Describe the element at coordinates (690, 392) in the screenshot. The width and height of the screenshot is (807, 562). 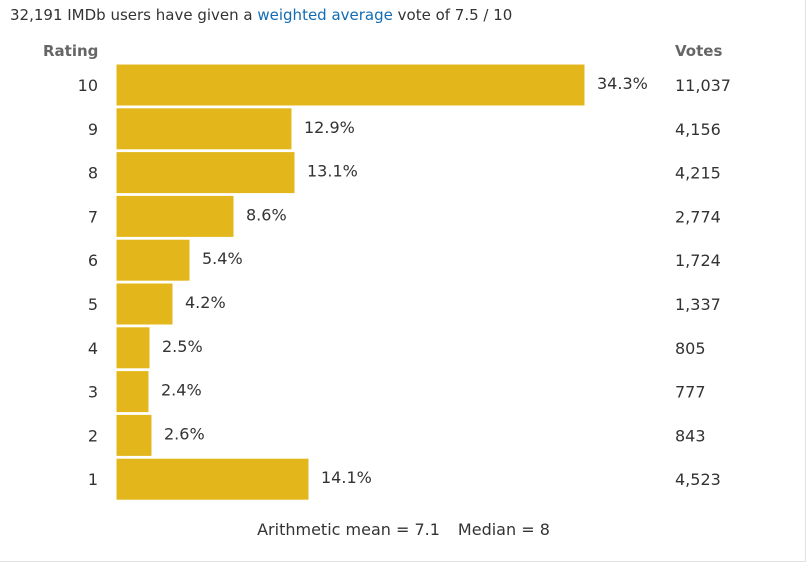
I see `vote-count-3: 777` at that location.